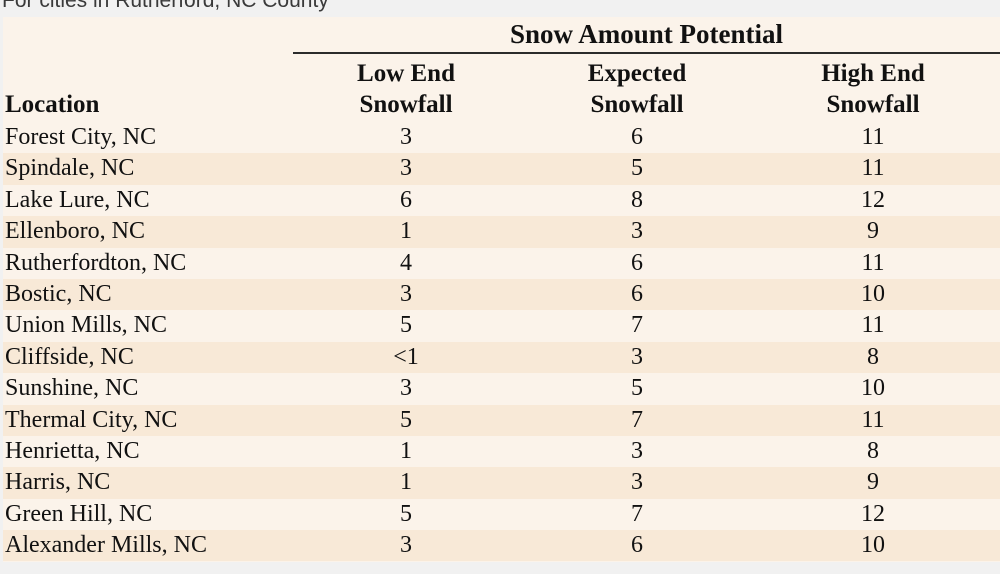 The image size is (1000, 574). I want to click on cell-location: Spindale, NC, so click(70, 168).